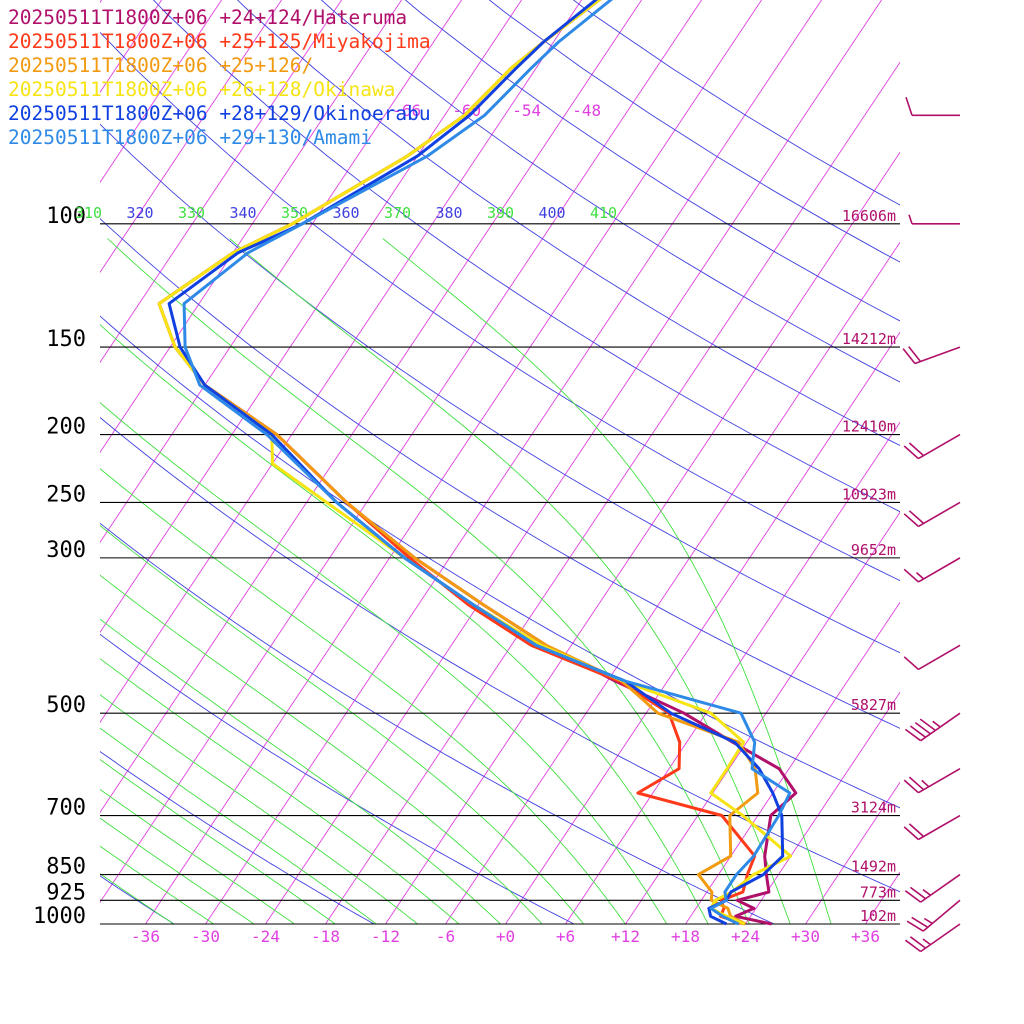  Describe the element at coordinates (869, 494) in the screenshot. I see `height-label: 10923m` at that location.